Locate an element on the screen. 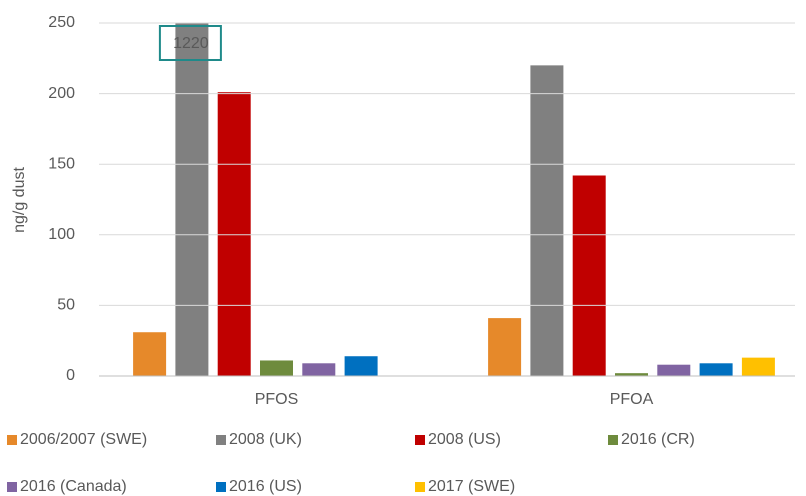  y-tick-label: 200 is located at coordinates (61, 93).